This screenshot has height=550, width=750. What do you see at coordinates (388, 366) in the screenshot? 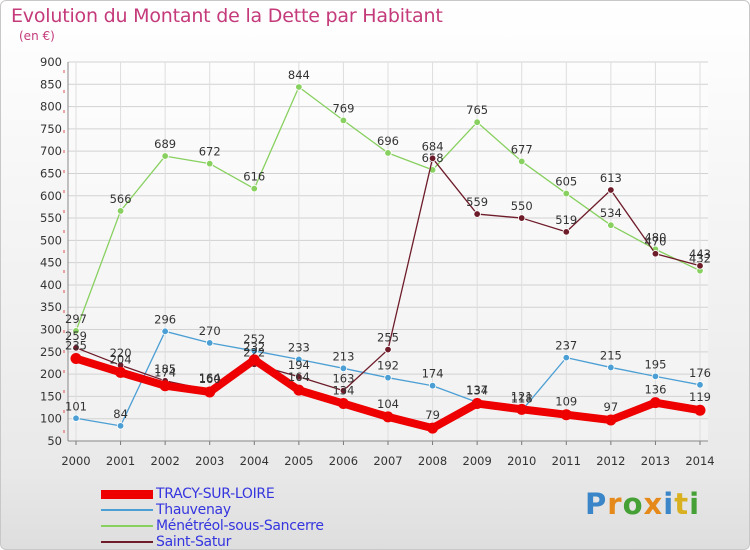
I see `data-label: 192` at bounding box center [388, 366].